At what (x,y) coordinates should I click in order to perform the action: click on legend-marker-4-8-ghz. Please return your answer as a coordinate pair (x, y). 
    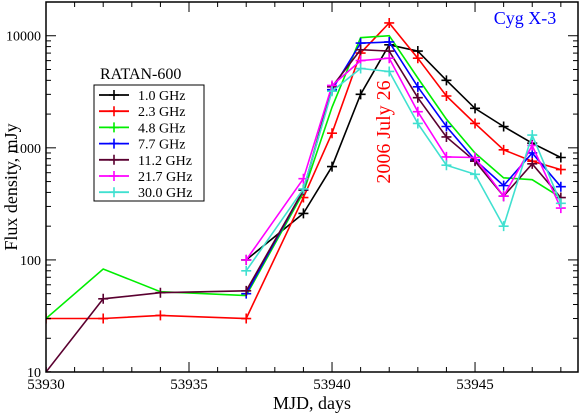
    Looking at the image, I should click on (114, 127).